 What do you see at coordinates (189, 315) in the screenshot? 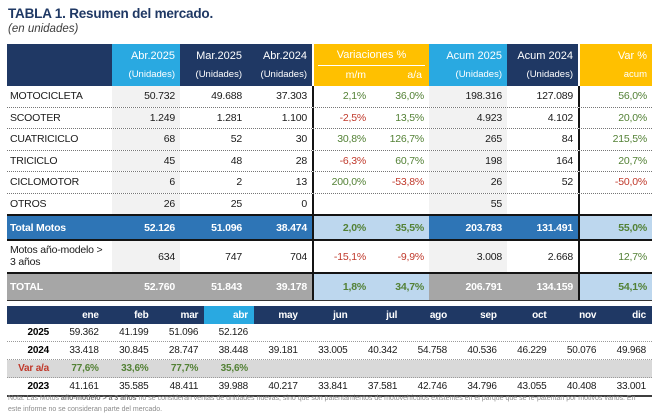
I see `month-header-mar: mar` at bounding box center [189, 315].